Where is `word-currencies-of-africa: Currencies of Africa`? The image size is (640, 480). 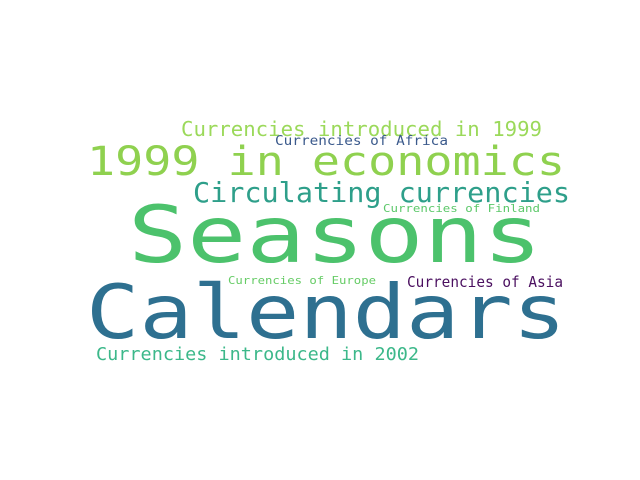
word-currencies-of-africa: Currencies of Africa is located at coordinates (361, 141).